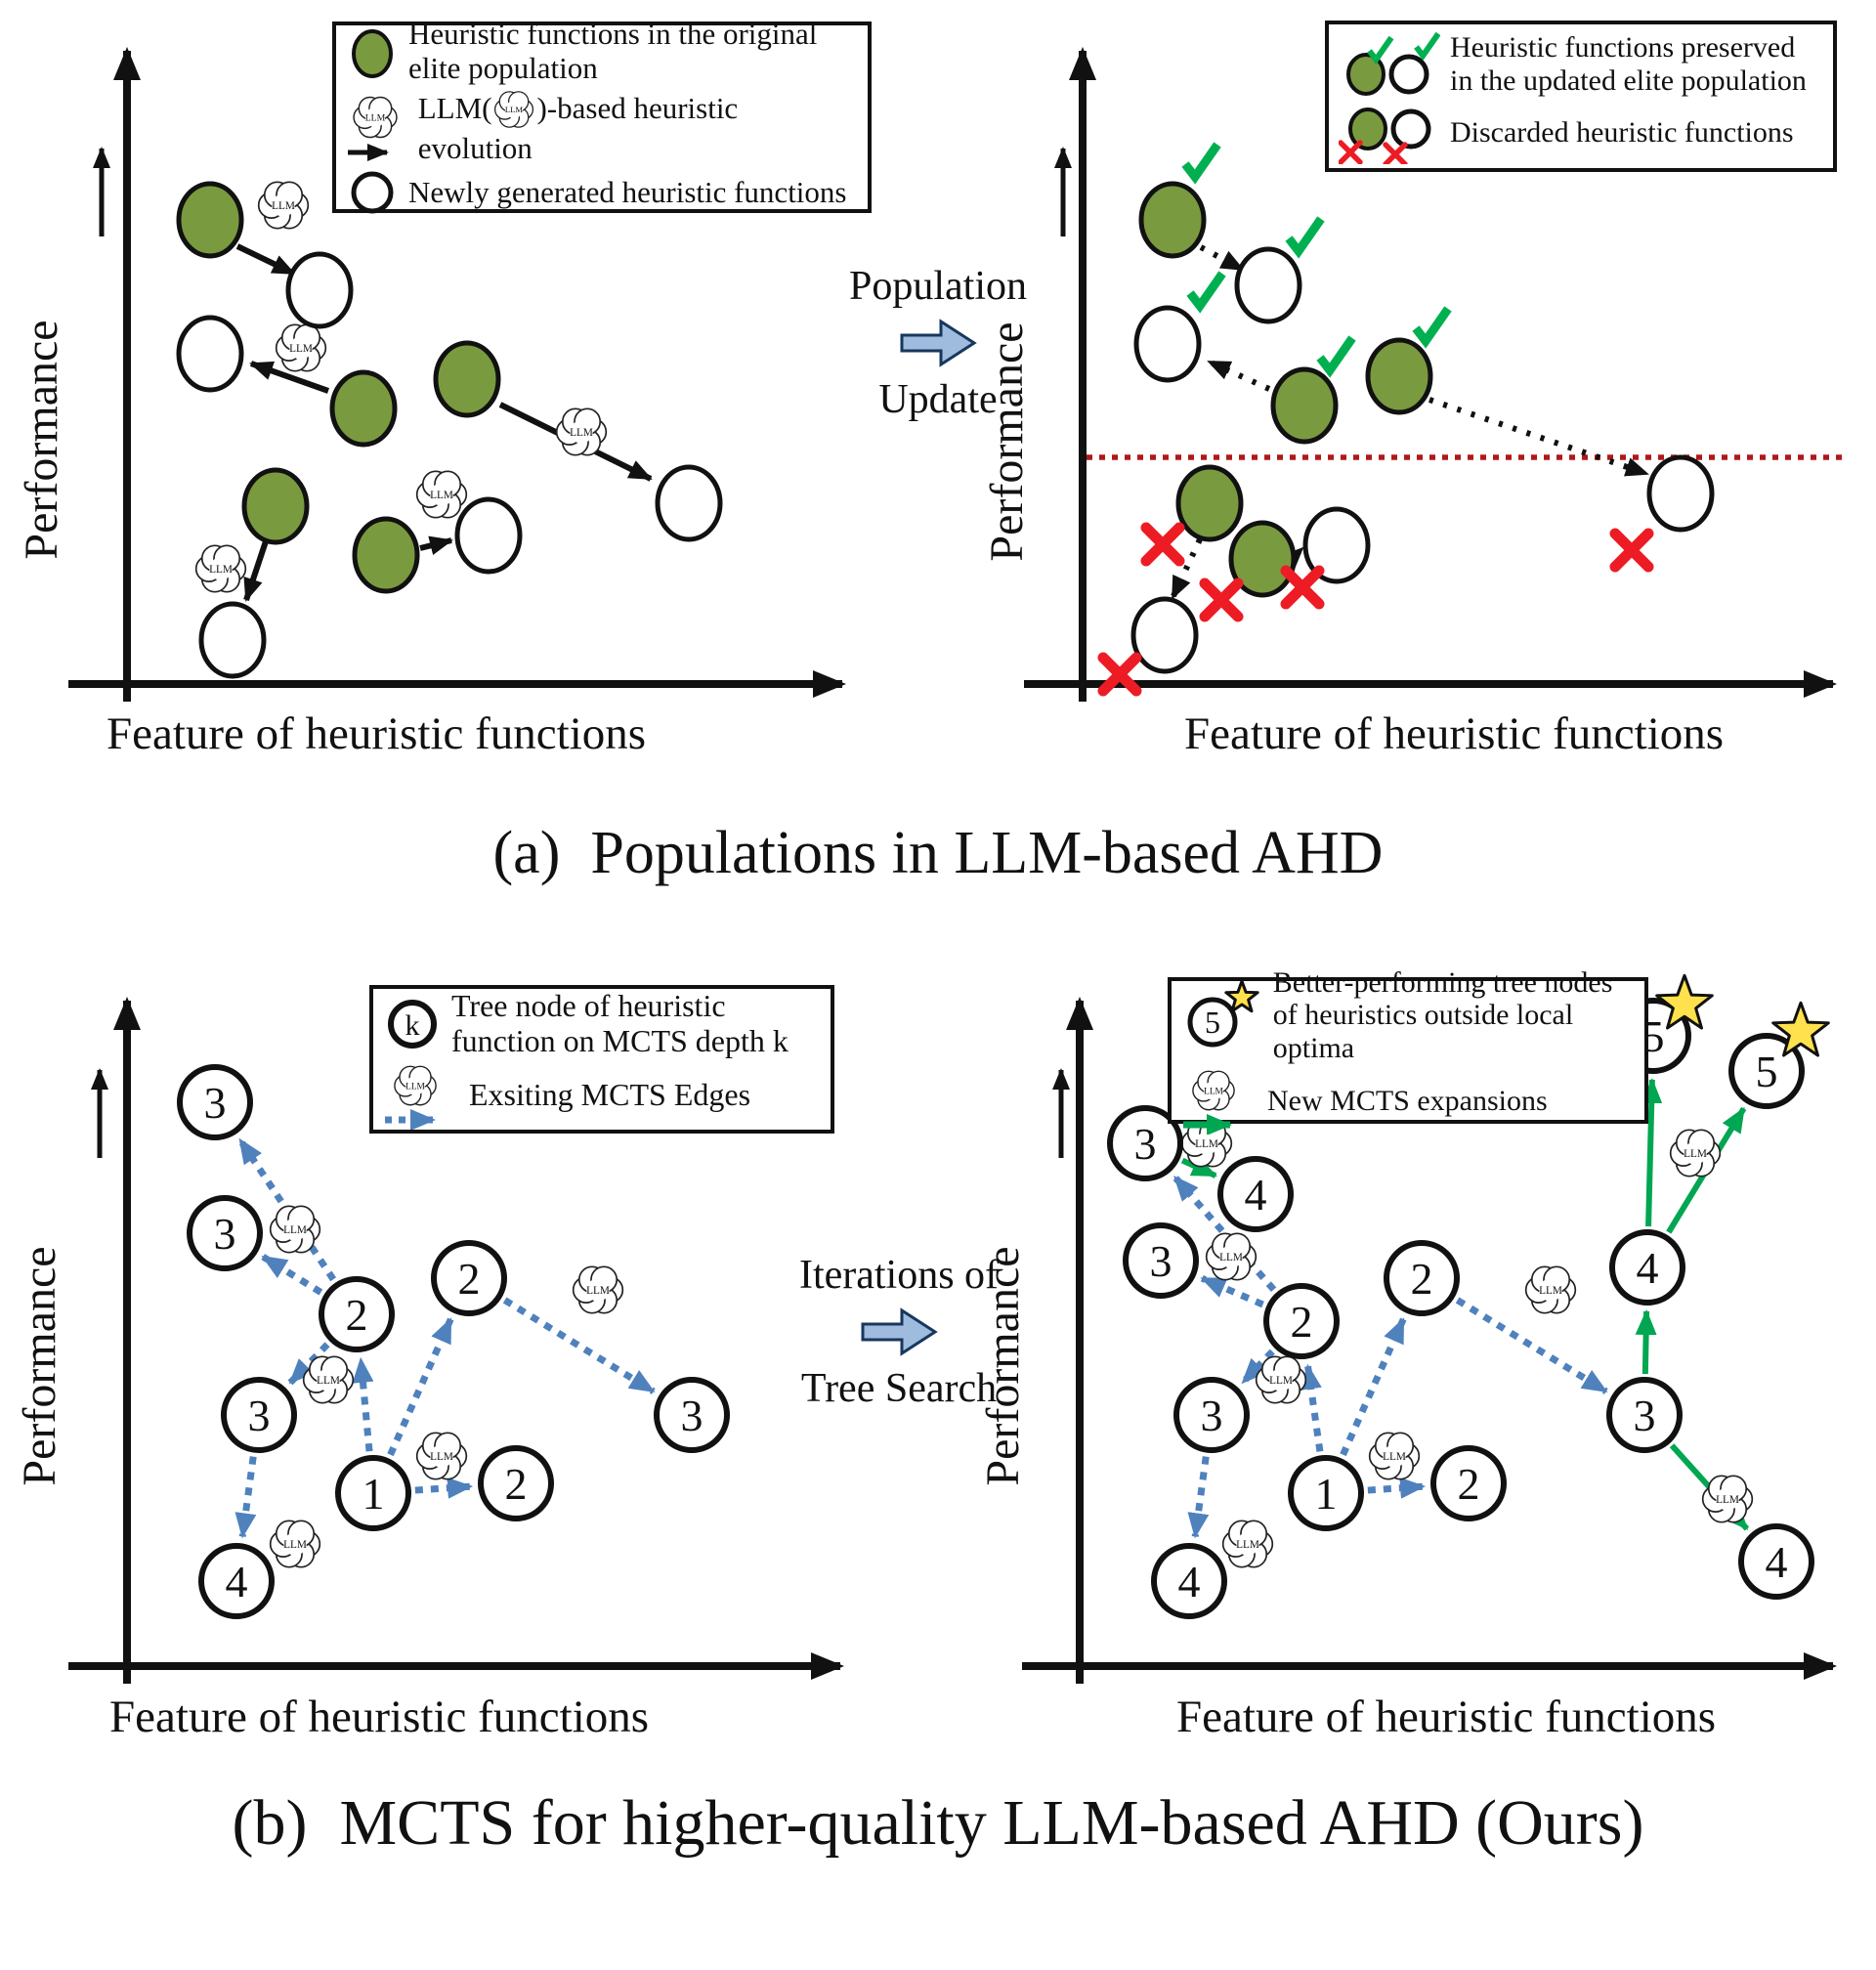 The width and height of the screenshot is (1876, 1970). What do you see at coordinates (602, 192) in the screenshot?
I see `legend-item-newly-generated: Newly generated heuristic functions` at bounding box center [602, 192].